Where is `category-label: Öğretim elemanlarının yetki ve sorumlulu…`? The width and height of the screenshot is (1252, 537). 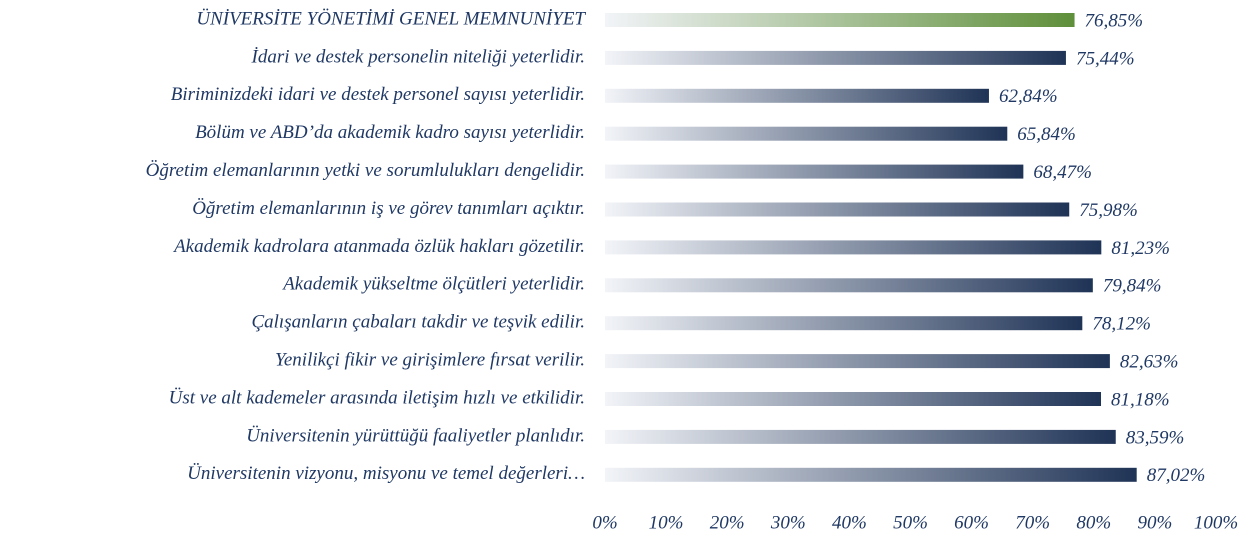
category-label: Öğretim elemanlarının yetki ve sorumlulu… is located at coordinates (365, 170).